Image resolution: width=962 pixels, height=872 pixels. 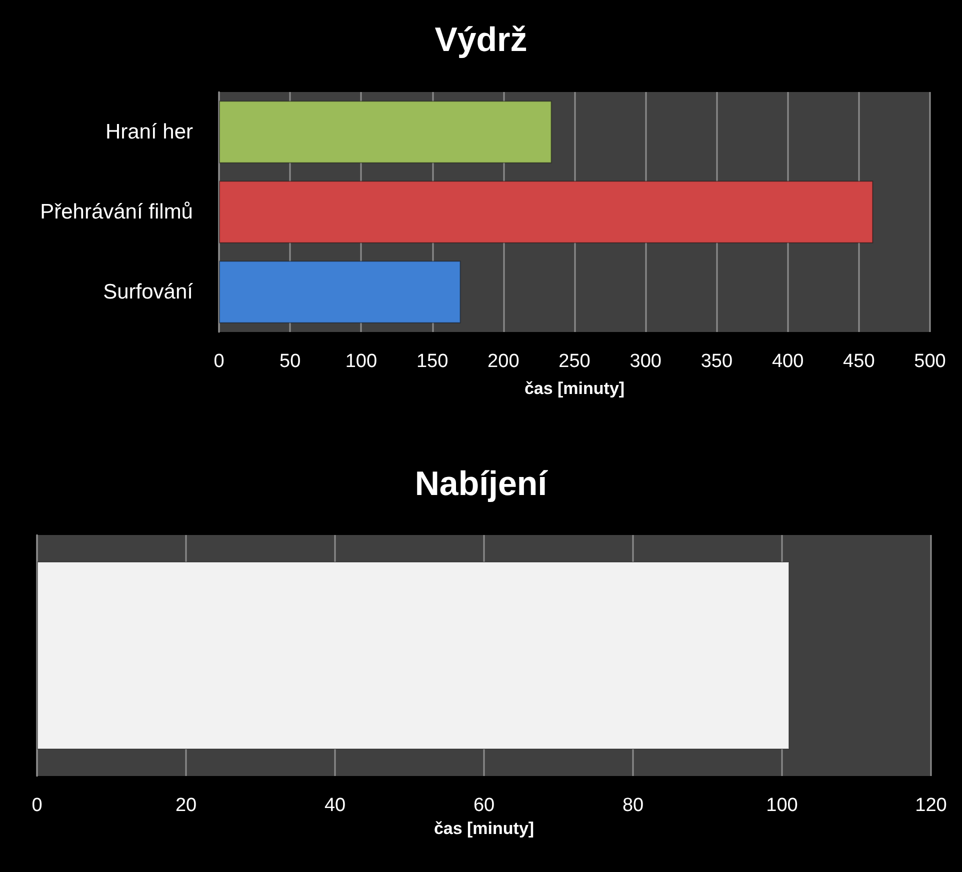 What do you see at coordinates (186, 805) in the screenshot?
I see `x-tick-label: 20` at bounding box center [186, 805].